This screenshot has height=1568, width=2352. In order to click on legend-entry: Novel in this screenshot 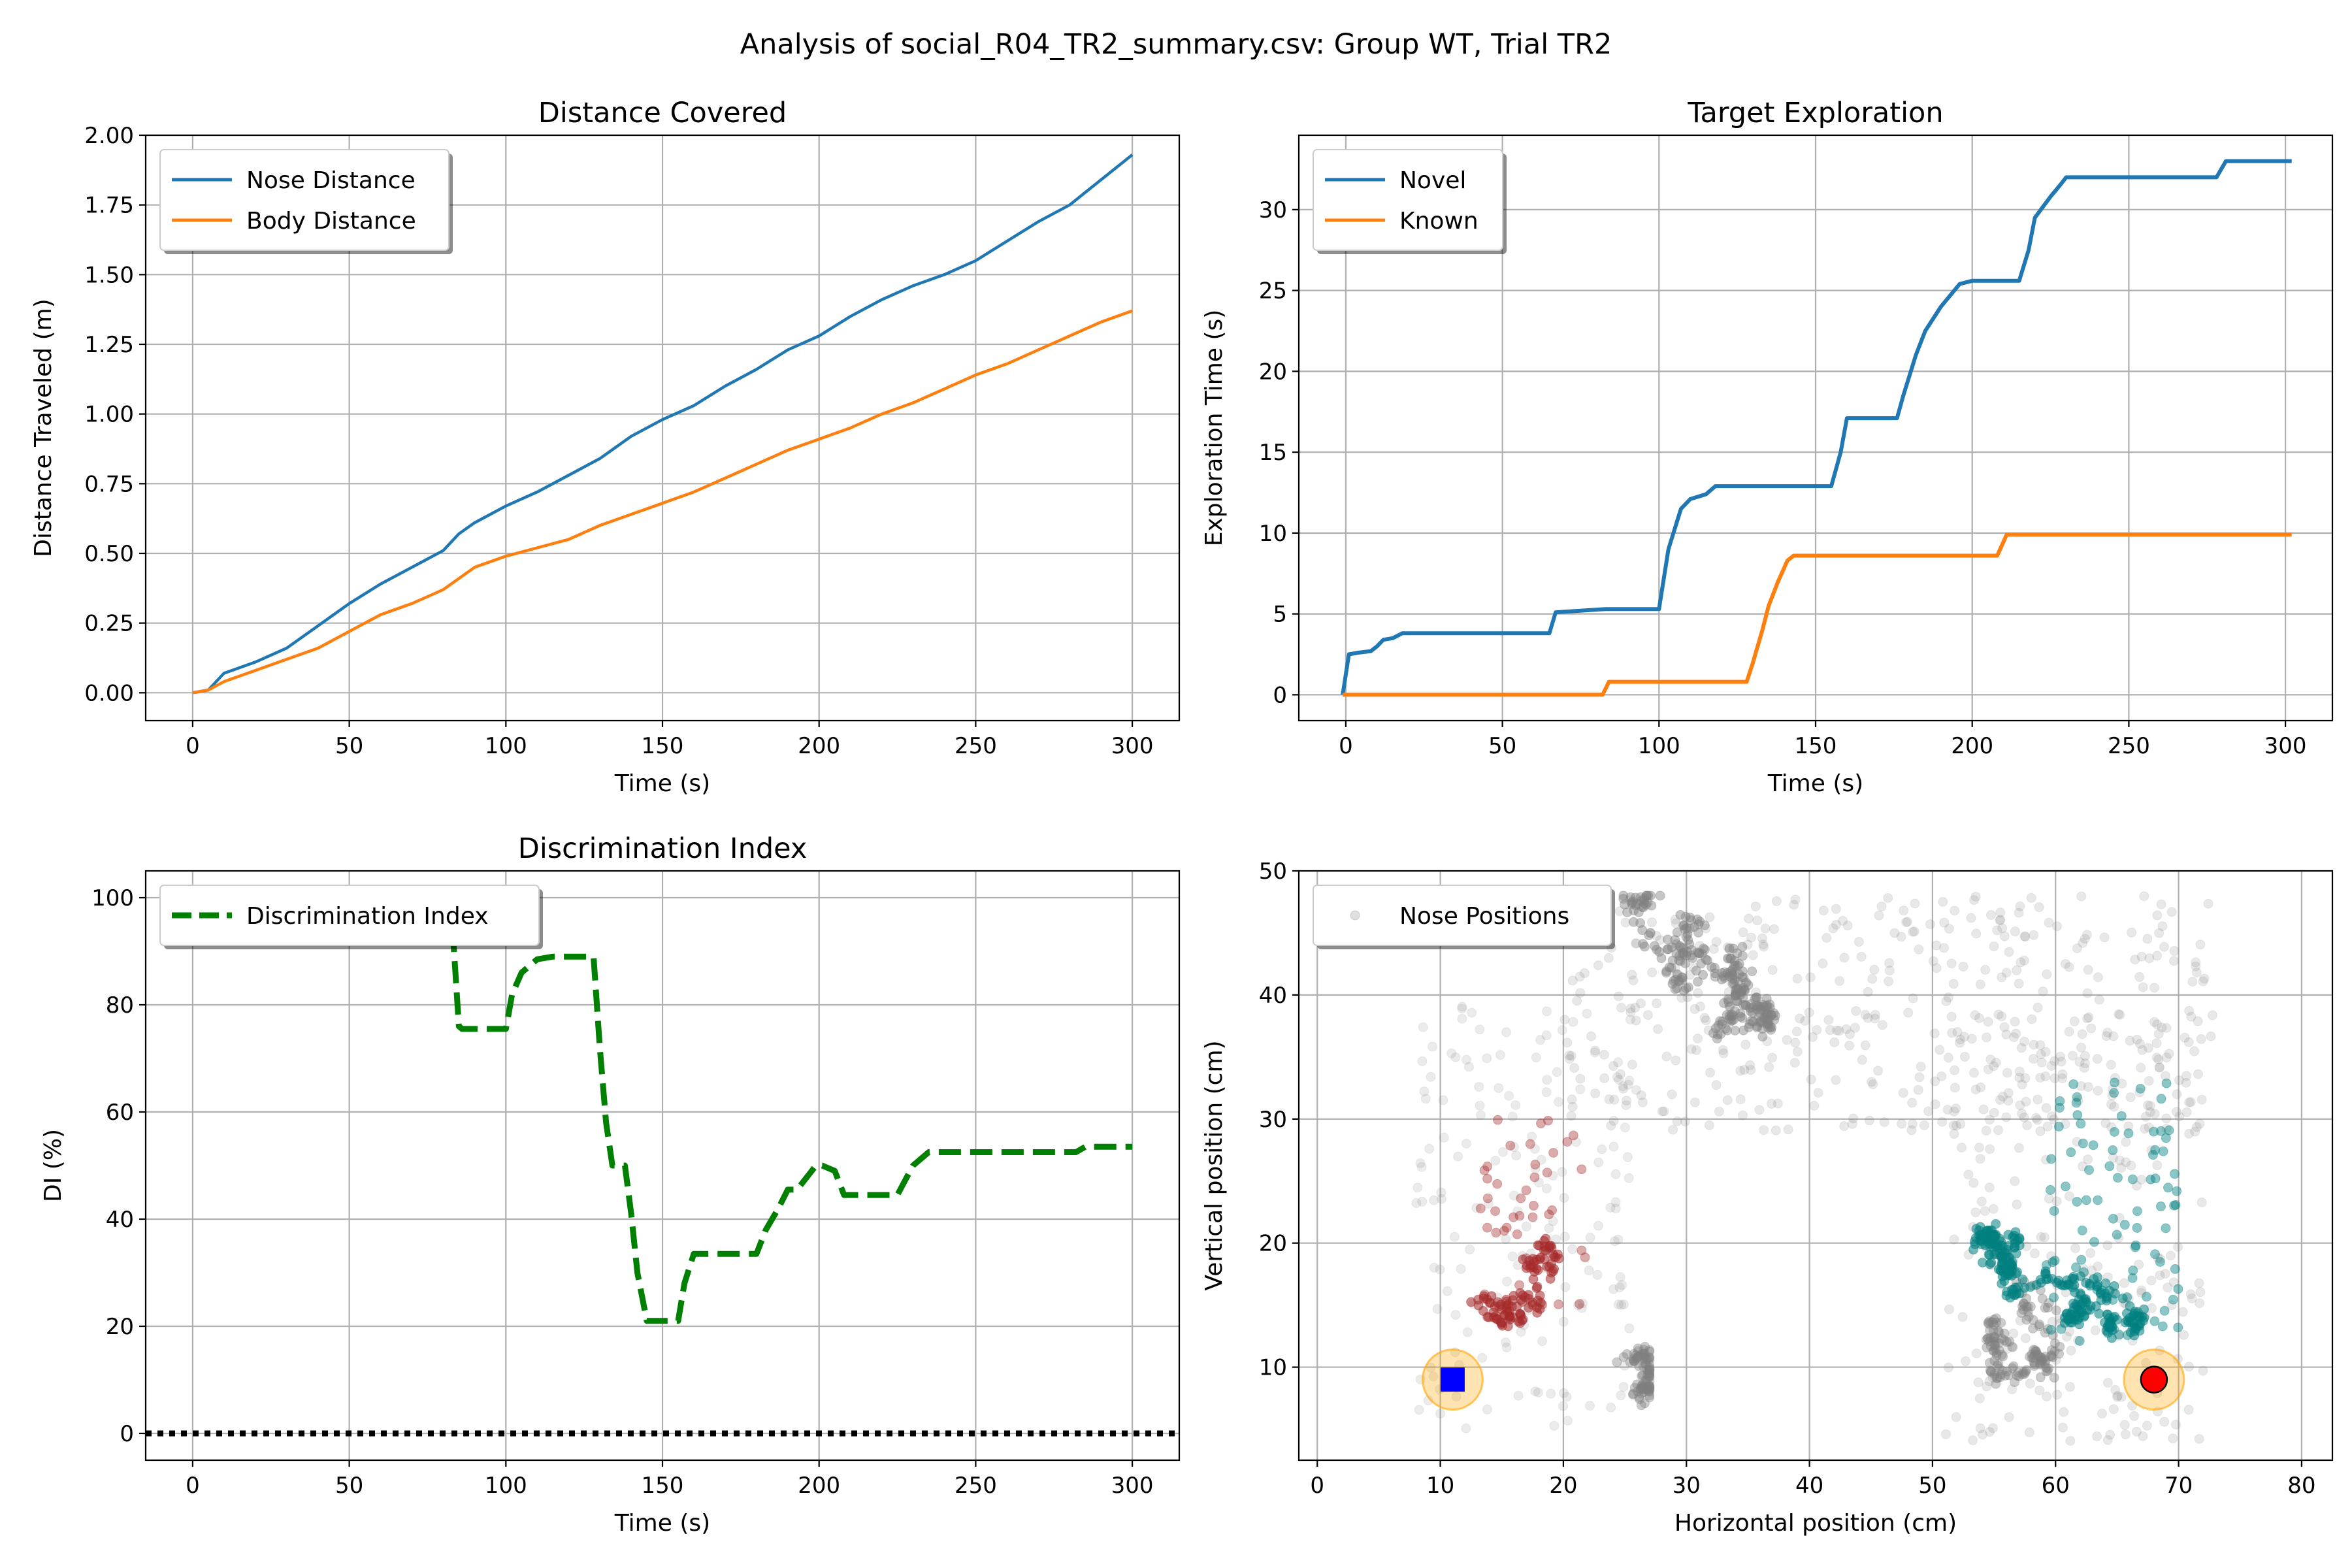, I will do `click(1432, 180)`.